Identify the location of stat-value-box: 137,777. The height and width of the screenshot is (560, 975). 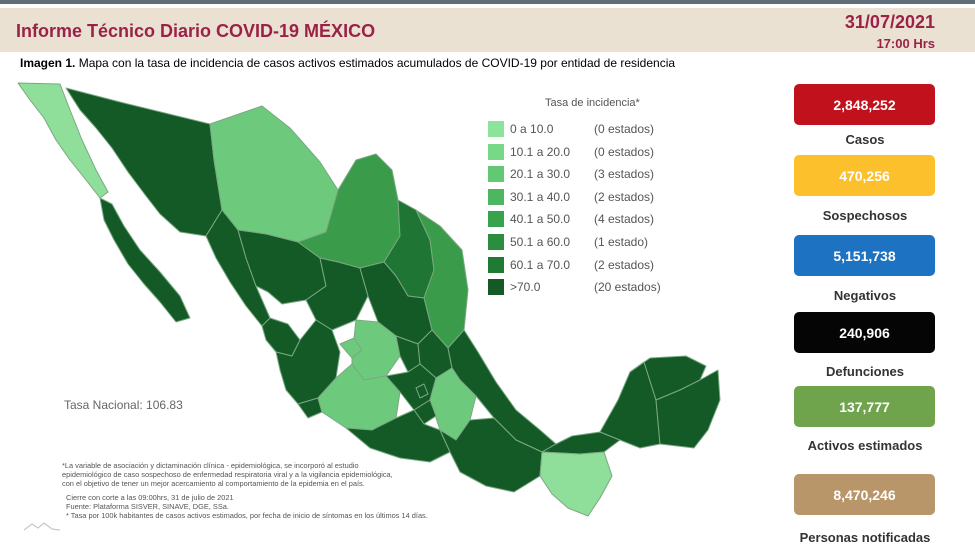
(864, 406).